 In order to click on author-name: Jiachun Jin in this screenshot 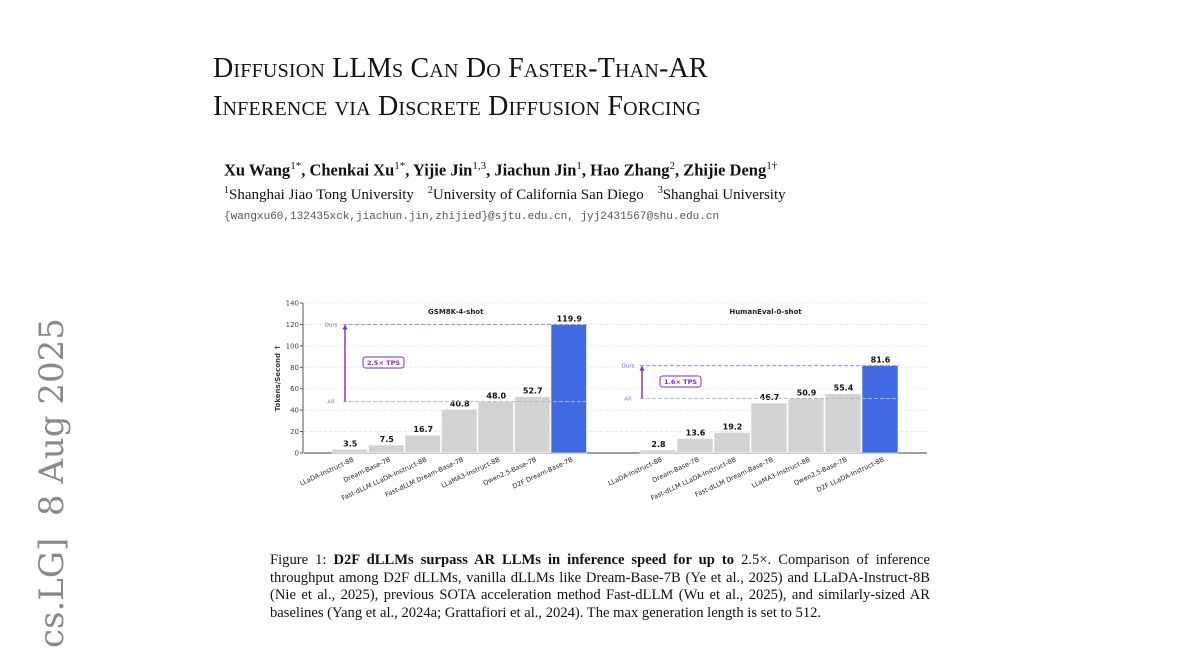, I will do `click(535, 170)`.